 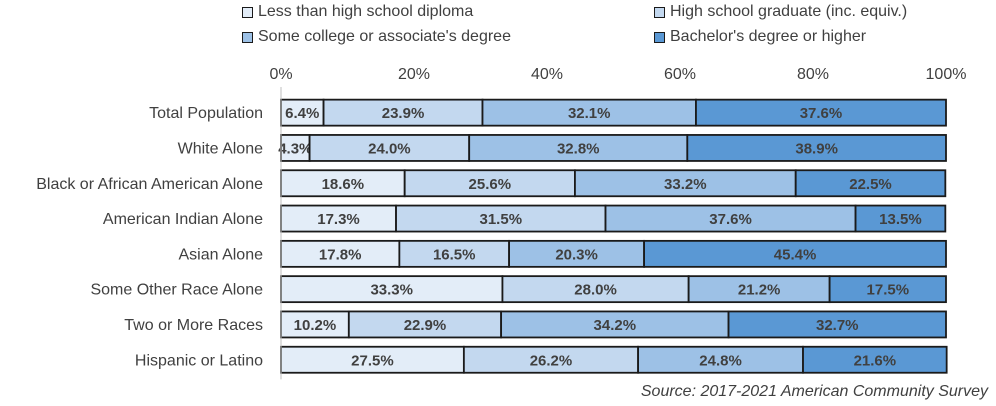 What do you see at coordinates (547, 74) in the screenshot?
I see `x-tick-label: 40%` at bounding box center [547, 74].